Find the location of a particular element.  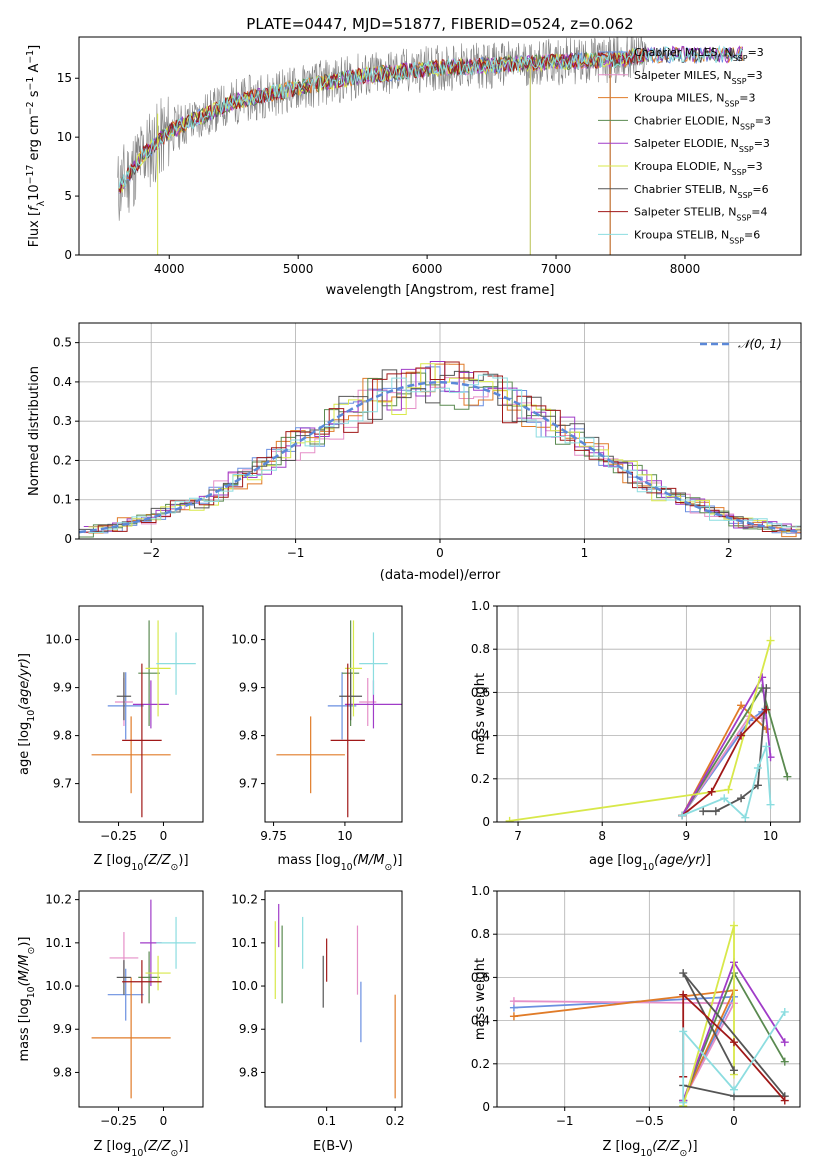

weight-vs-age-xtick-label: 9 is located at coordinates (687, 836).